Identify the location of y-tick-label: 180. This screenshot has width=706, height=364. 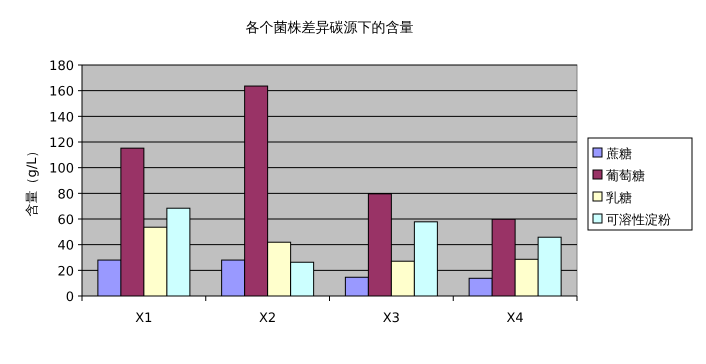
(61, 66).